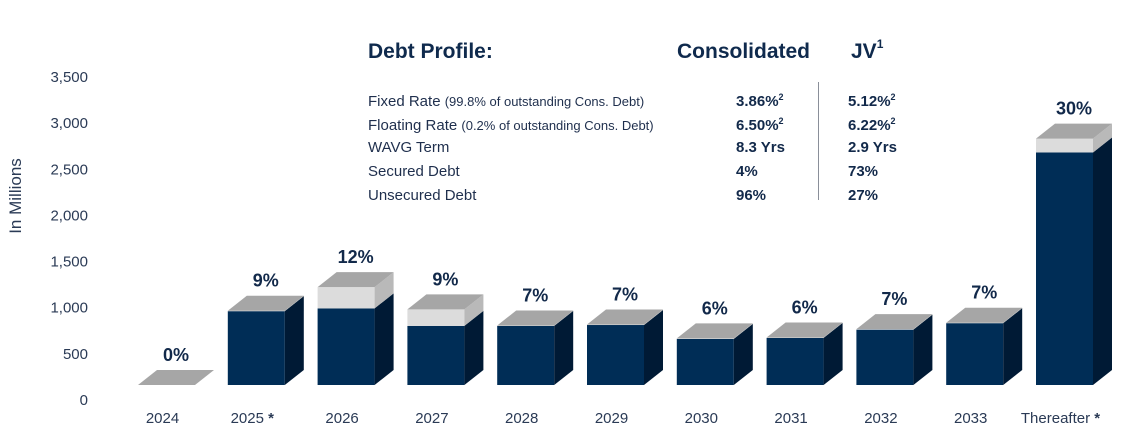 Image resolution: width=1138 pixels, height=432 pixels. I want to click on y-tick-label: 3,000, so click(69, 123).